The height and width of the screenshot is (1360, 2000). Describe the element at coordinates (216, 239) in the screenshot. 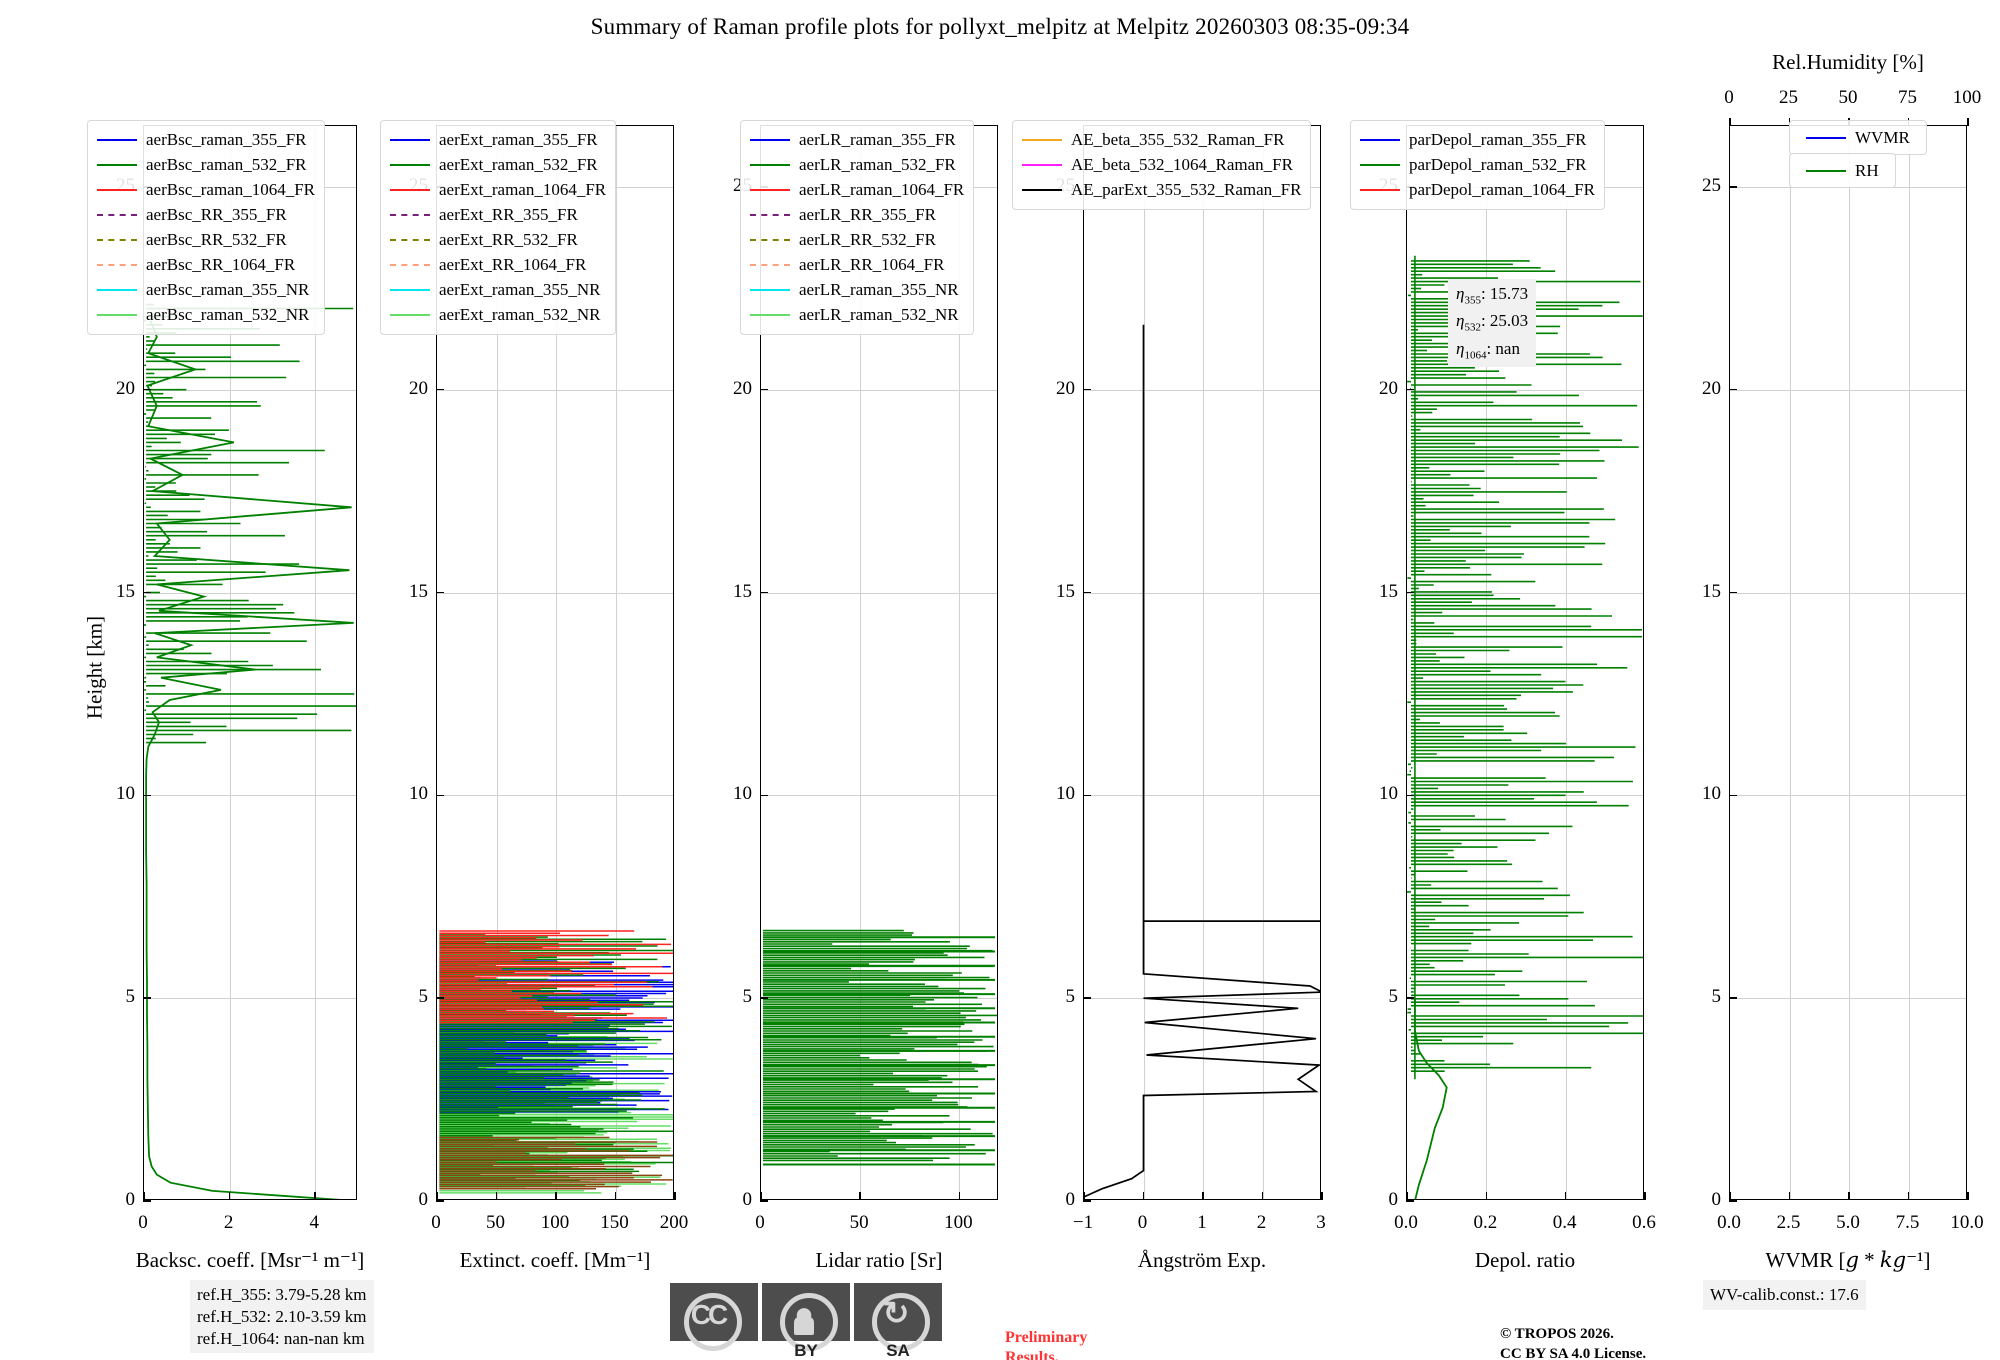

I see `legend-label: aerBsc_RR_532_FR` at that location.